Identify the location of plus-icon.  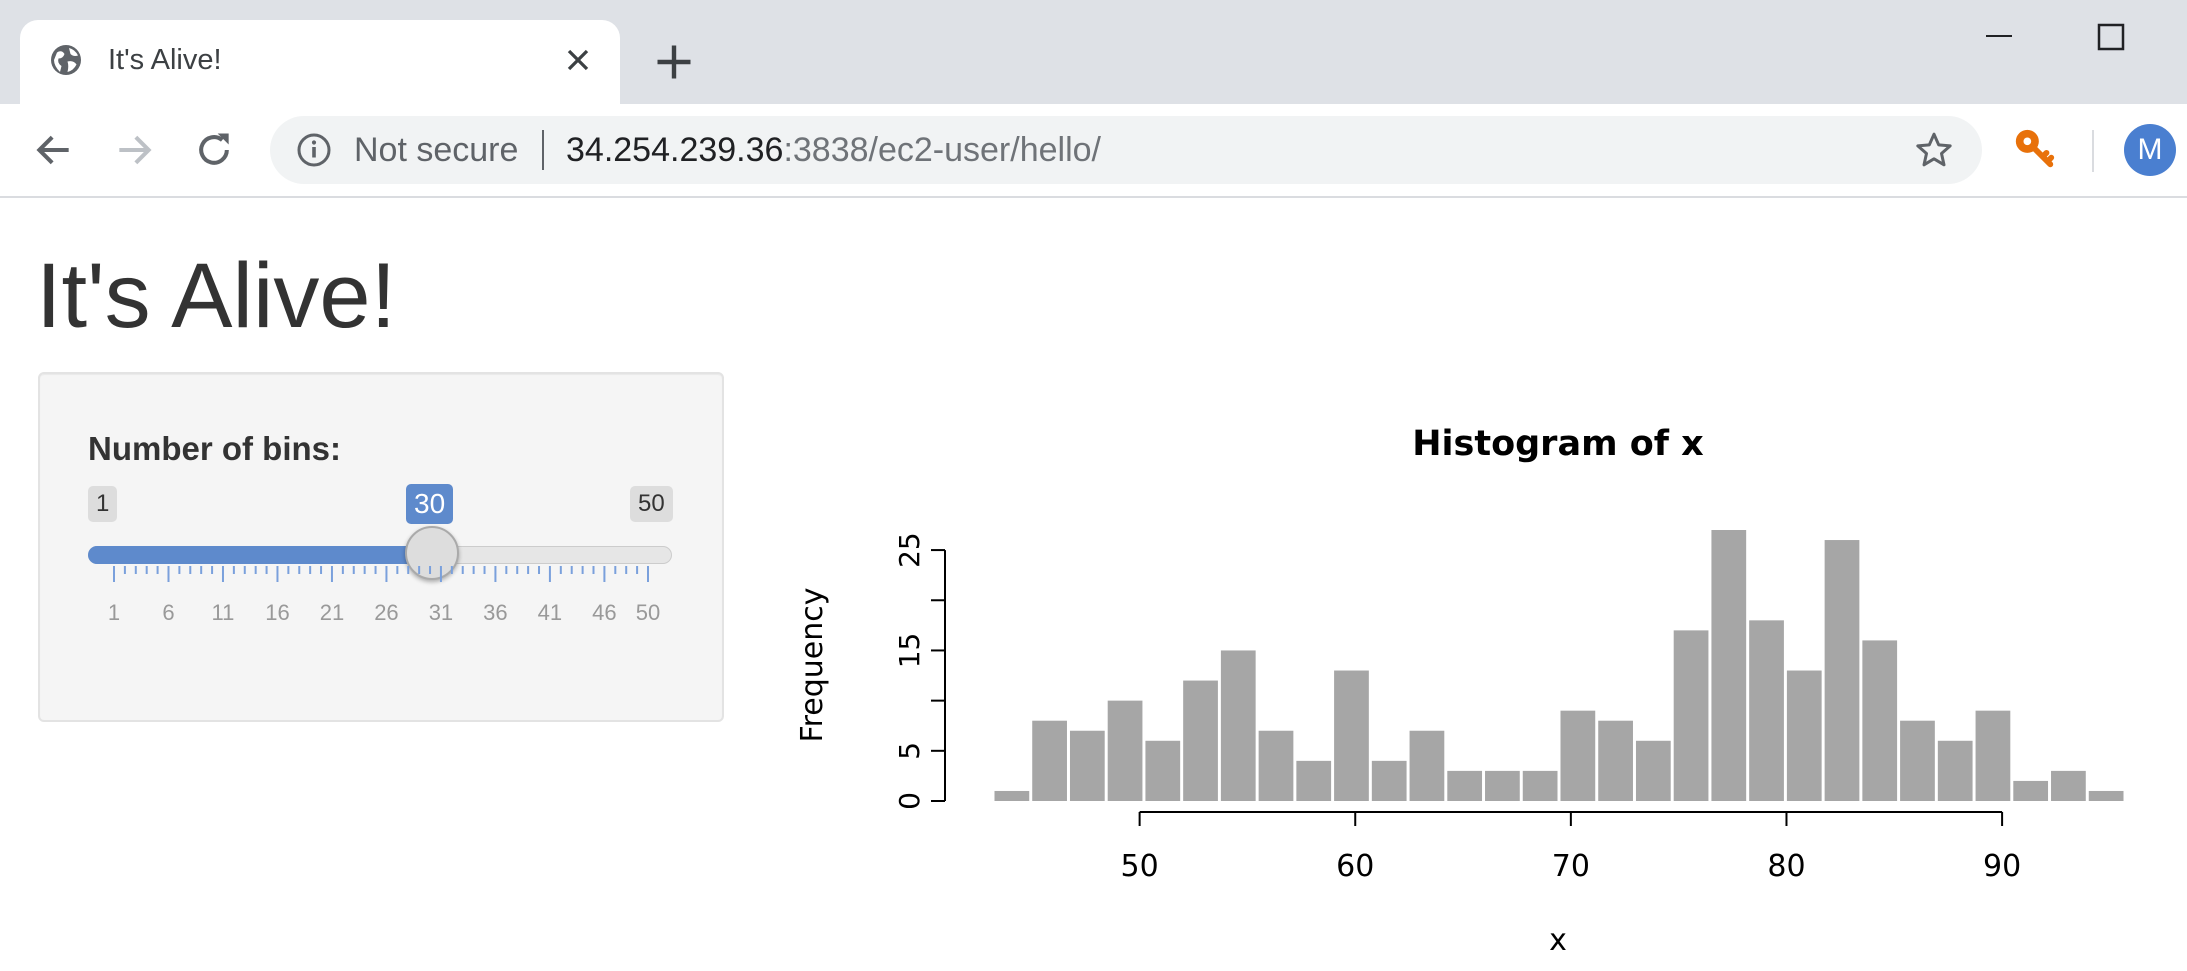
(674, 62).